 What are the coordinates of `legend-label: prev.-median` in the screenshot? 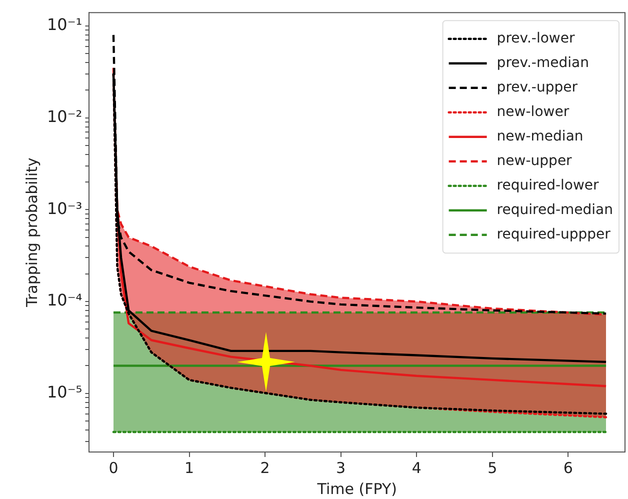 It's located at (542, 62).